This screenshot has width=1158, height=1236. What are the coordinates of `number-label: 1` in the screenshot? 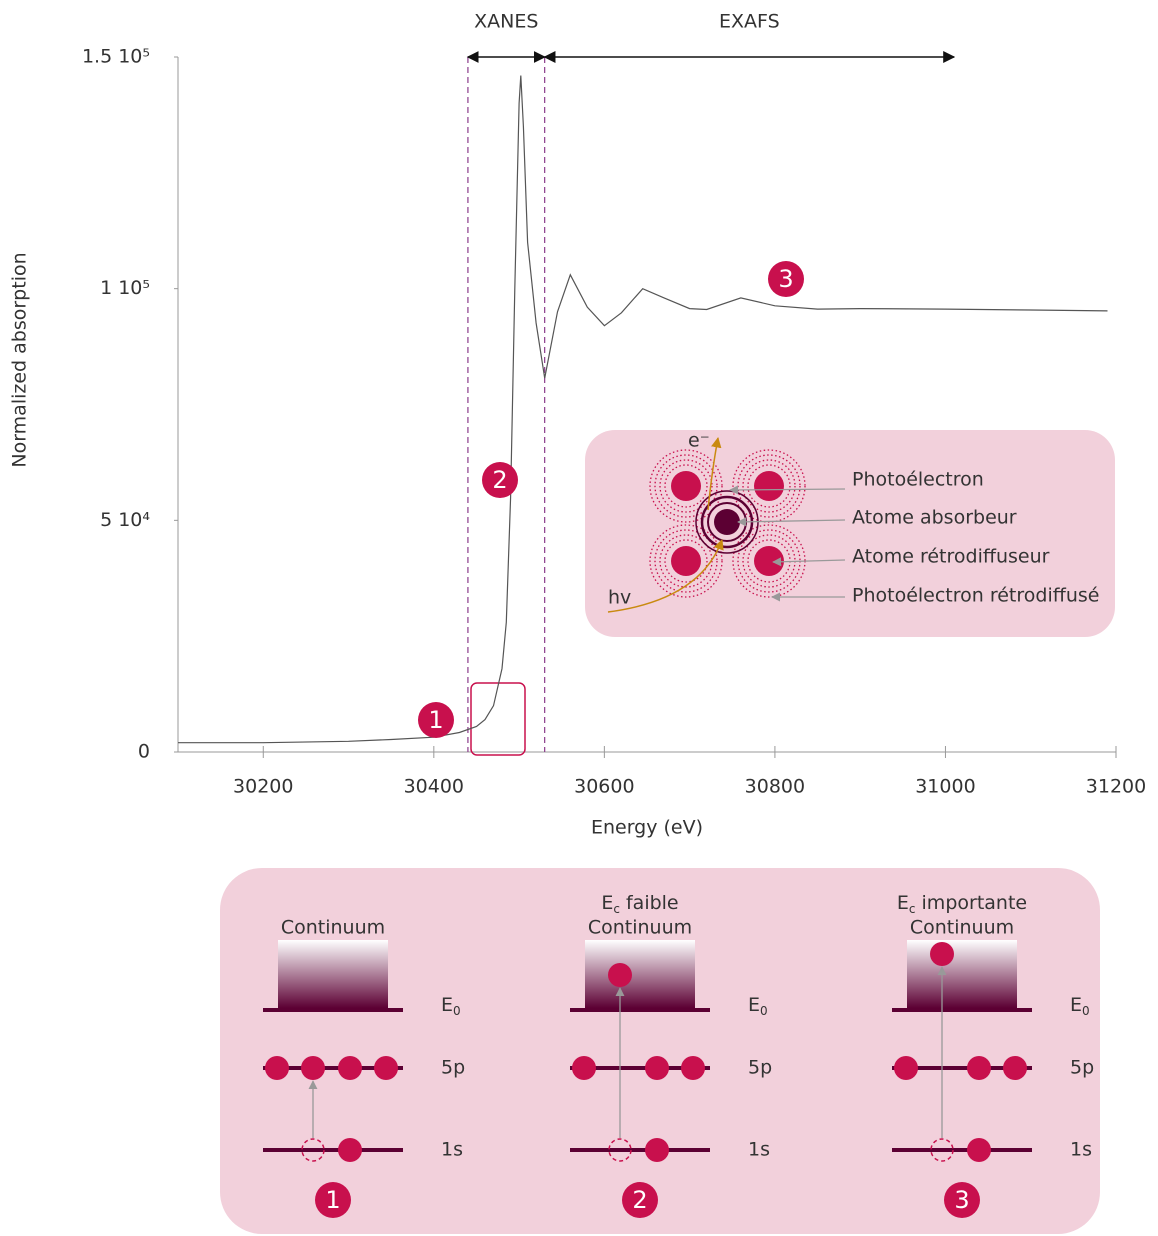 It's located at (332, 1200).